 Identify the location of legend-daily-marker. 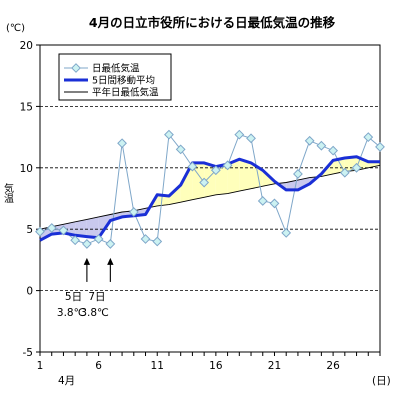
(76, 68).